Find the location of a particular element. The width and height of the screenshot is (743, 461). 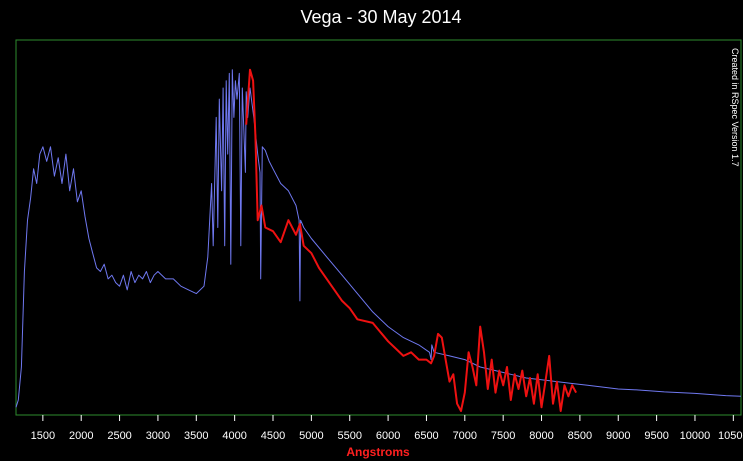

watermark-text: Created in RSpec Version 1.7 is located at coordinates (735, 107).